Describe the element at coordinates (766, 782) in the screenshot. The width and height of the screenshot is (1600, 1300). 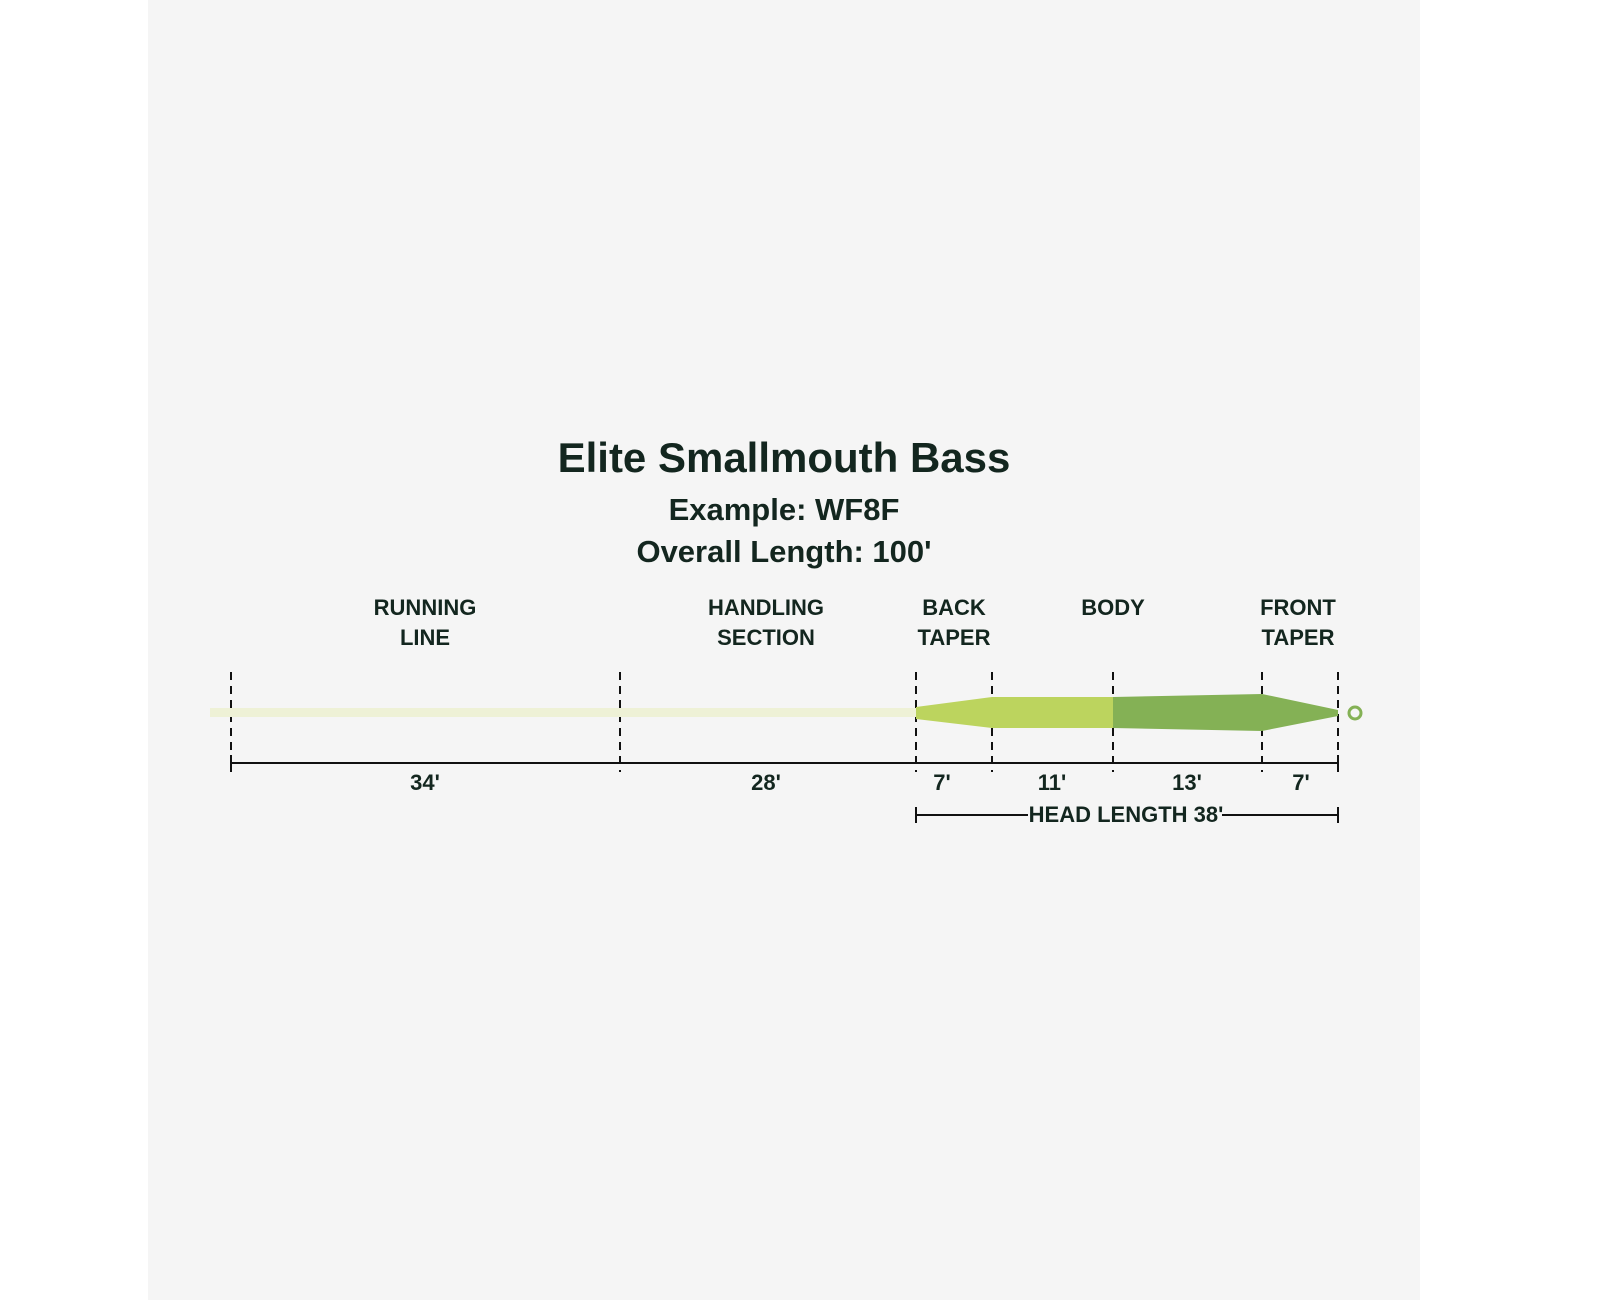
I see `section-length: 28'` at that location.